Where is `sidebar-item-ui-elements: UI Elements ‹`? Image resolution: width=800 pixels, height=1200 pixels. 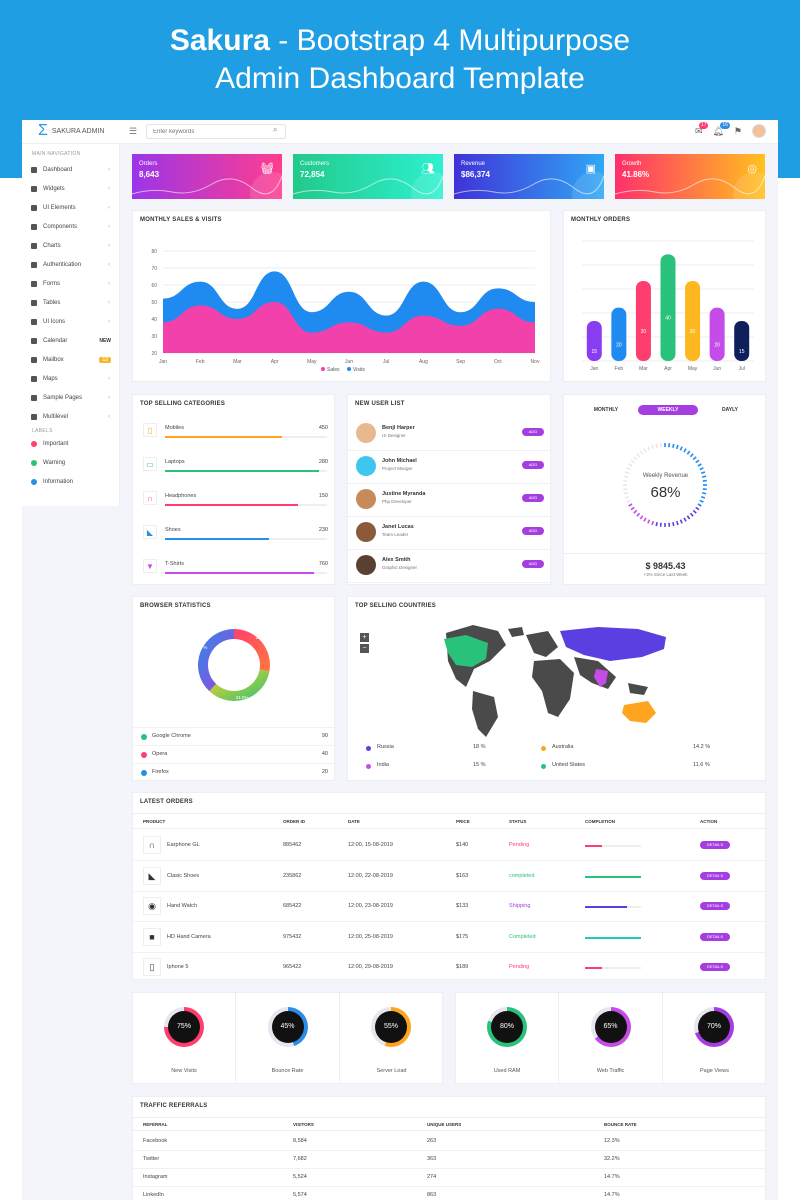 sidebar-item-ui-elements: UI Elements ‹ is located at coordinates (70, 207).